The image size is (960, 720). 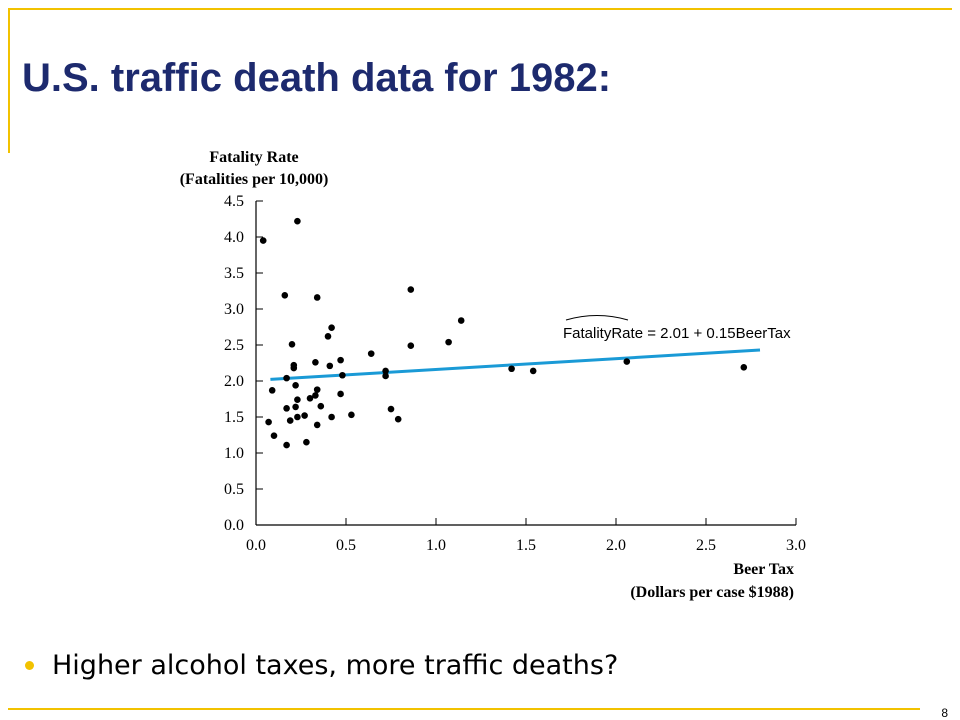 I want to click on y-tick-label: 4.0, so click(x=234, y=237).